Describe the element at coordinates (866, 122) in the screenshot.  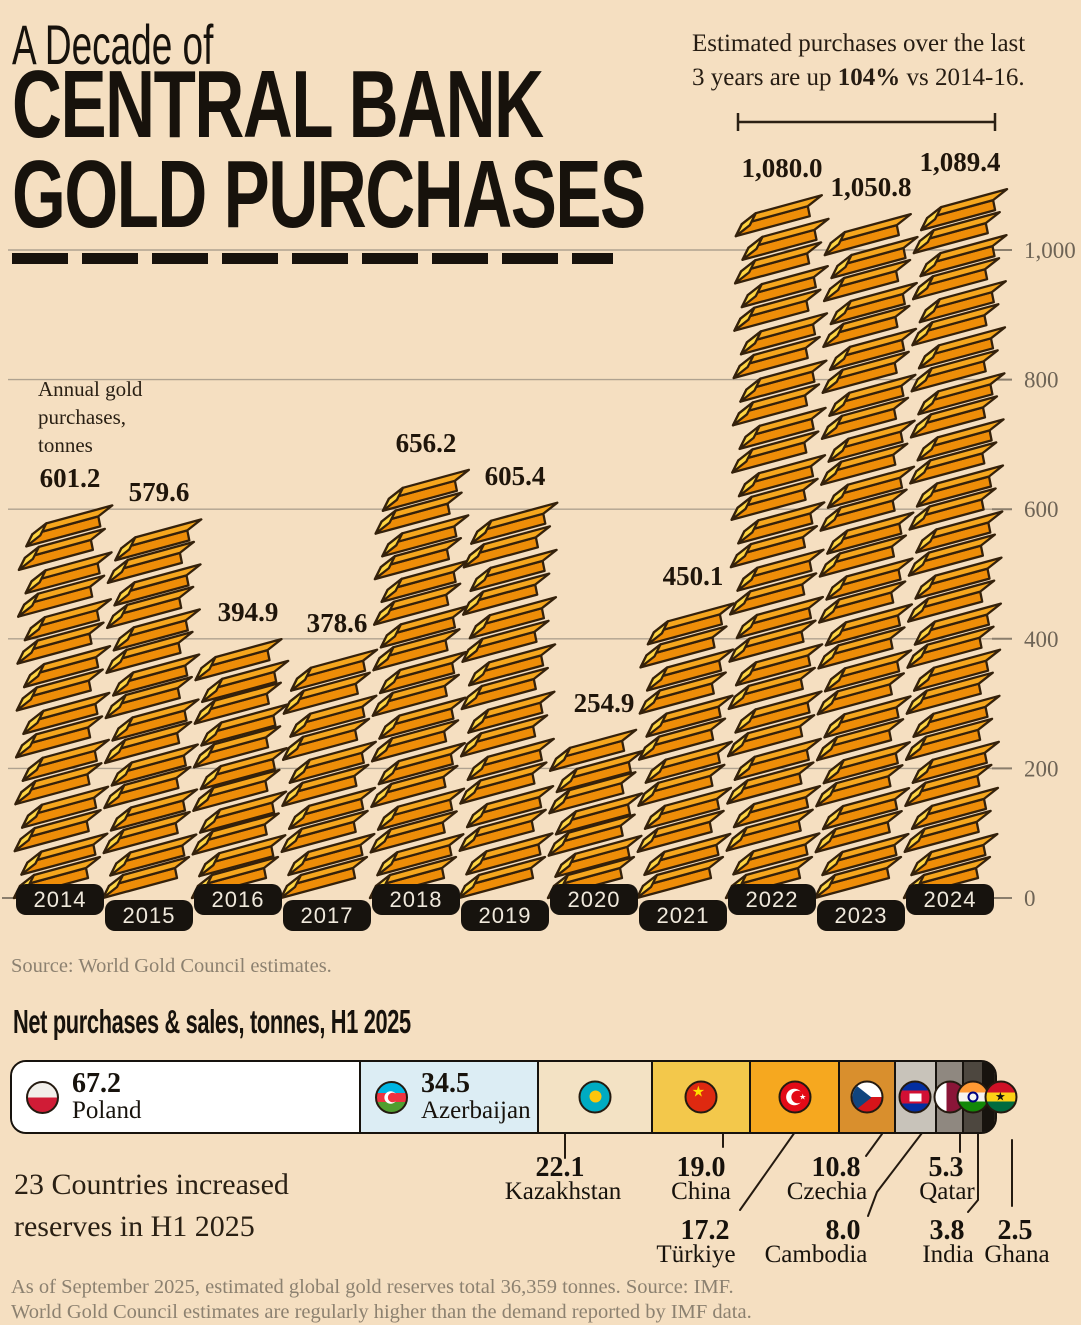
I see `range-bracket` at that location.